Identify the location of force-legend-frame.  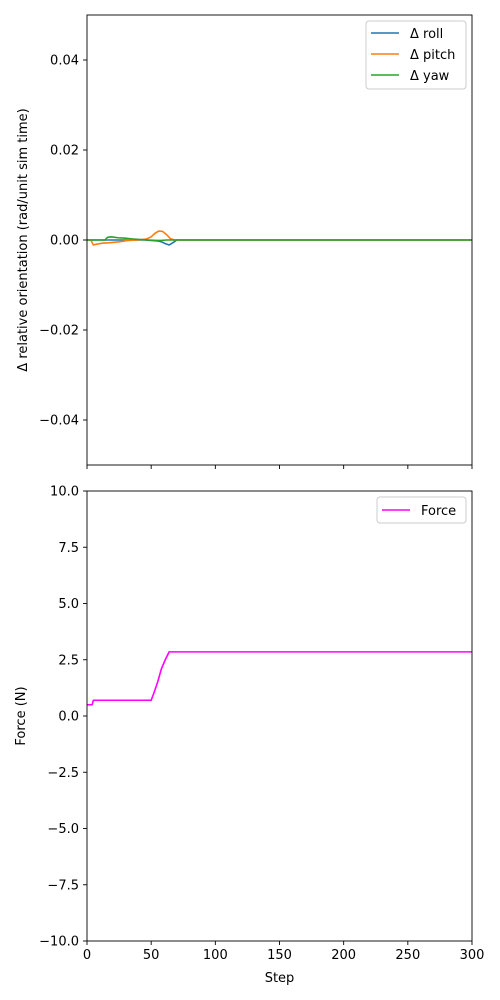
(421, 510).